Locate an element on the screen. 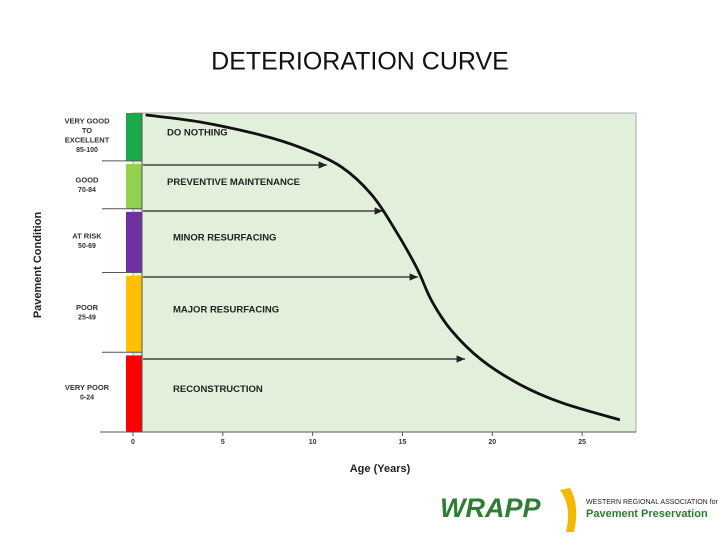 The height and width of the screenshot is (545, 720). band-label: TO is located at coordinates (87, 130).